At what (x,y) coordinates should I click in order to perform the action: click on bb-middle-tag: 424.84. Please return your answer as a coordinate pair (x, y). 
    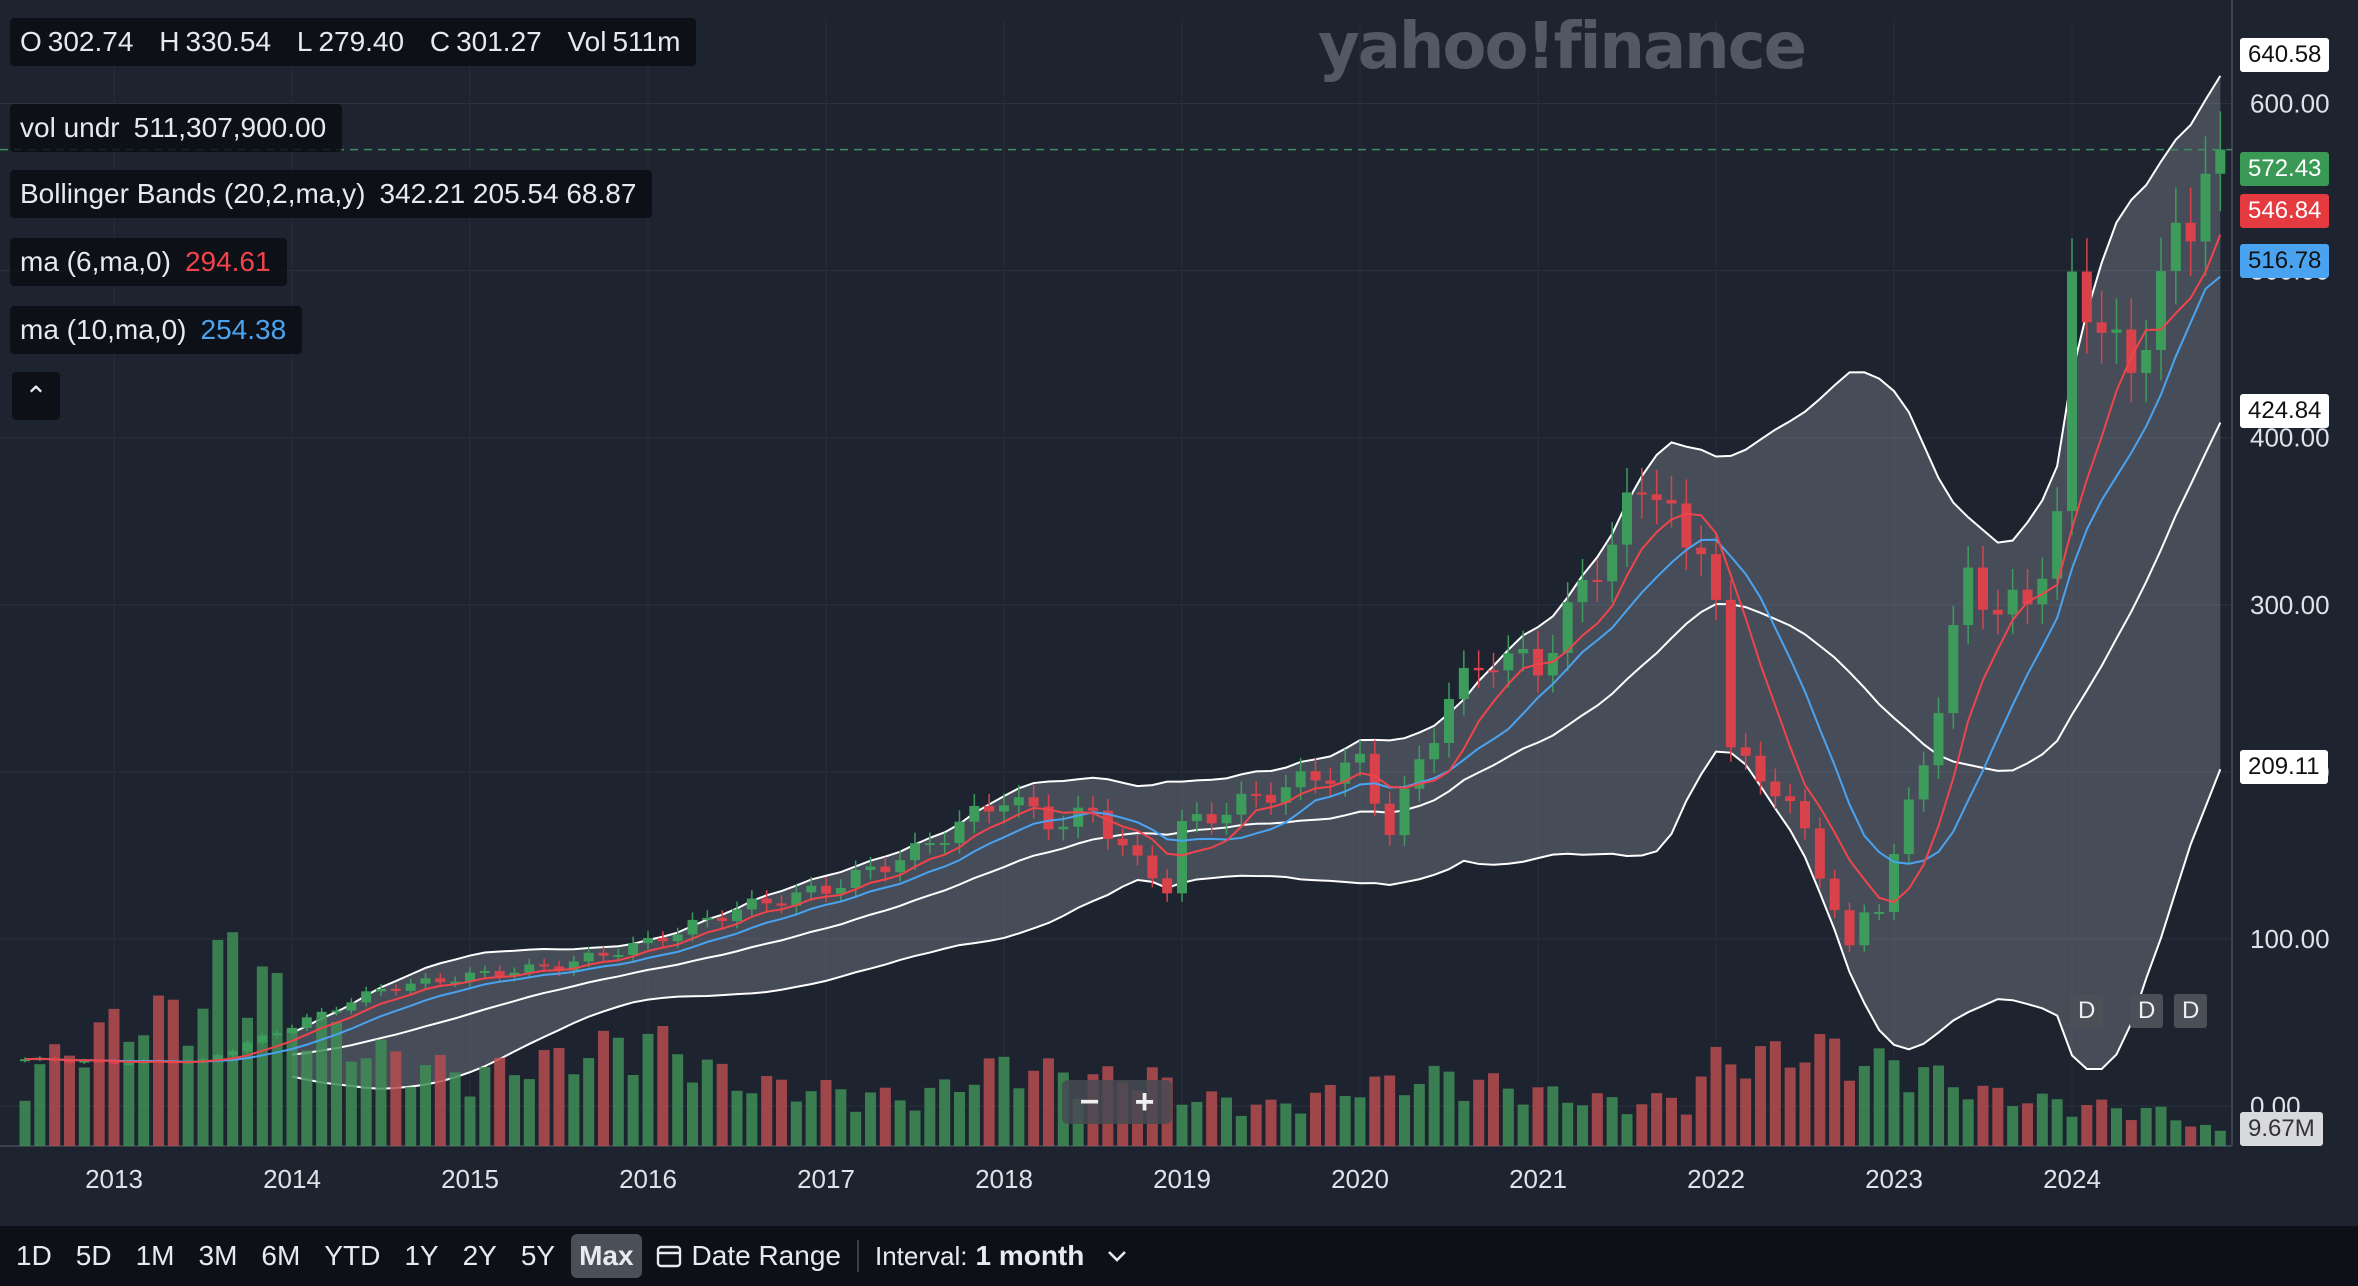
    Looking at the image, I should click on (2285, 411).